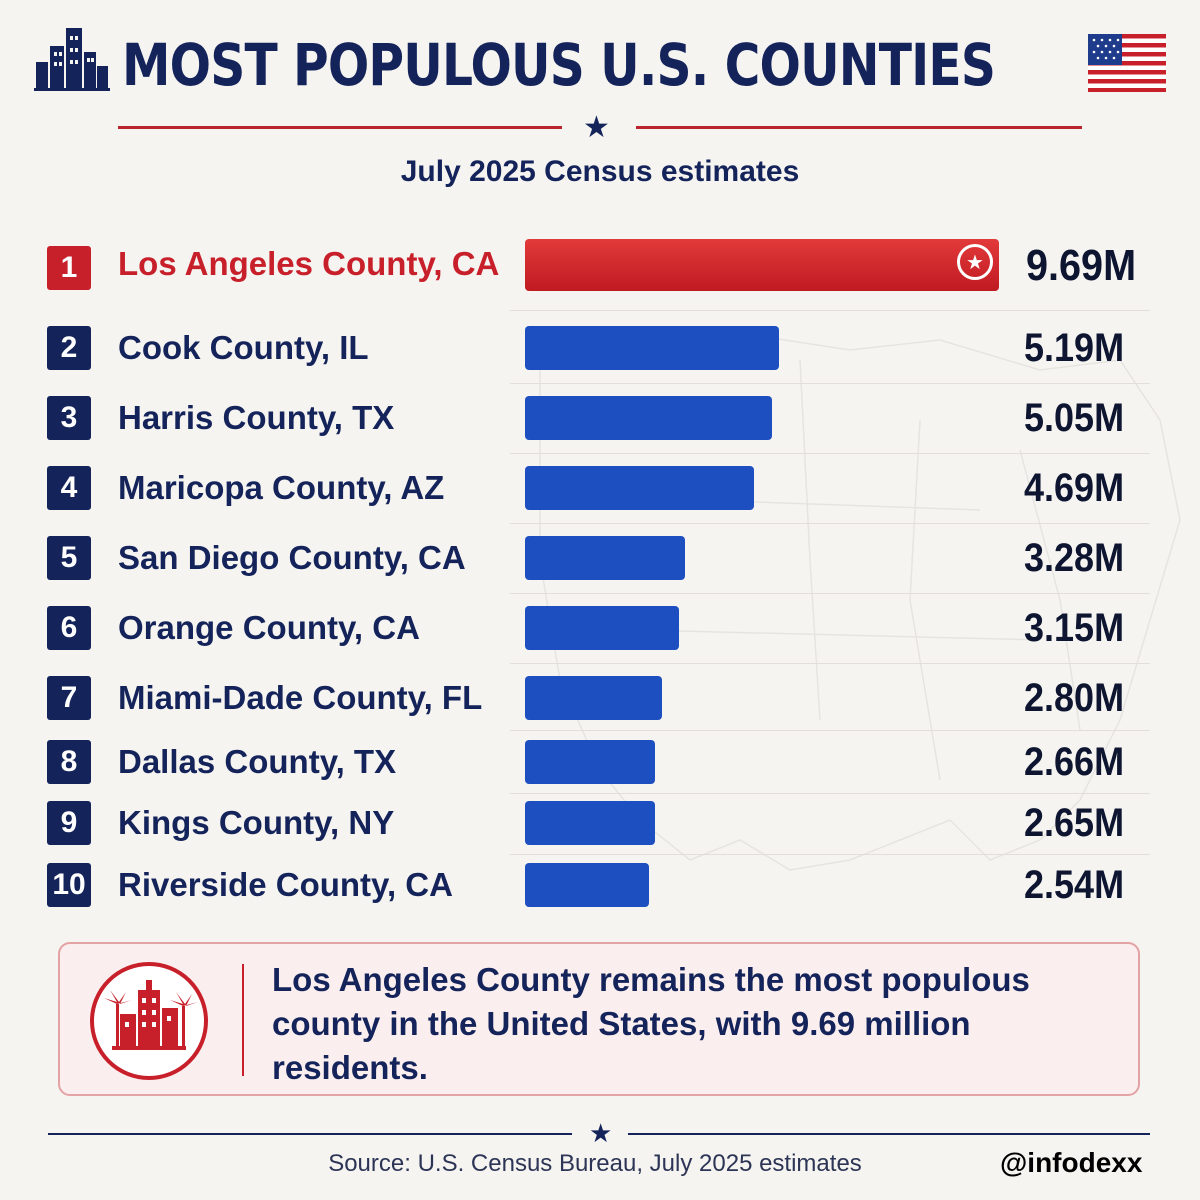 The height and width of the screenshot is (1200, 1200). Describe the element at coordinates (292, 557) in the screenshot. I see `county-label: San Diego County, CA` at that location.